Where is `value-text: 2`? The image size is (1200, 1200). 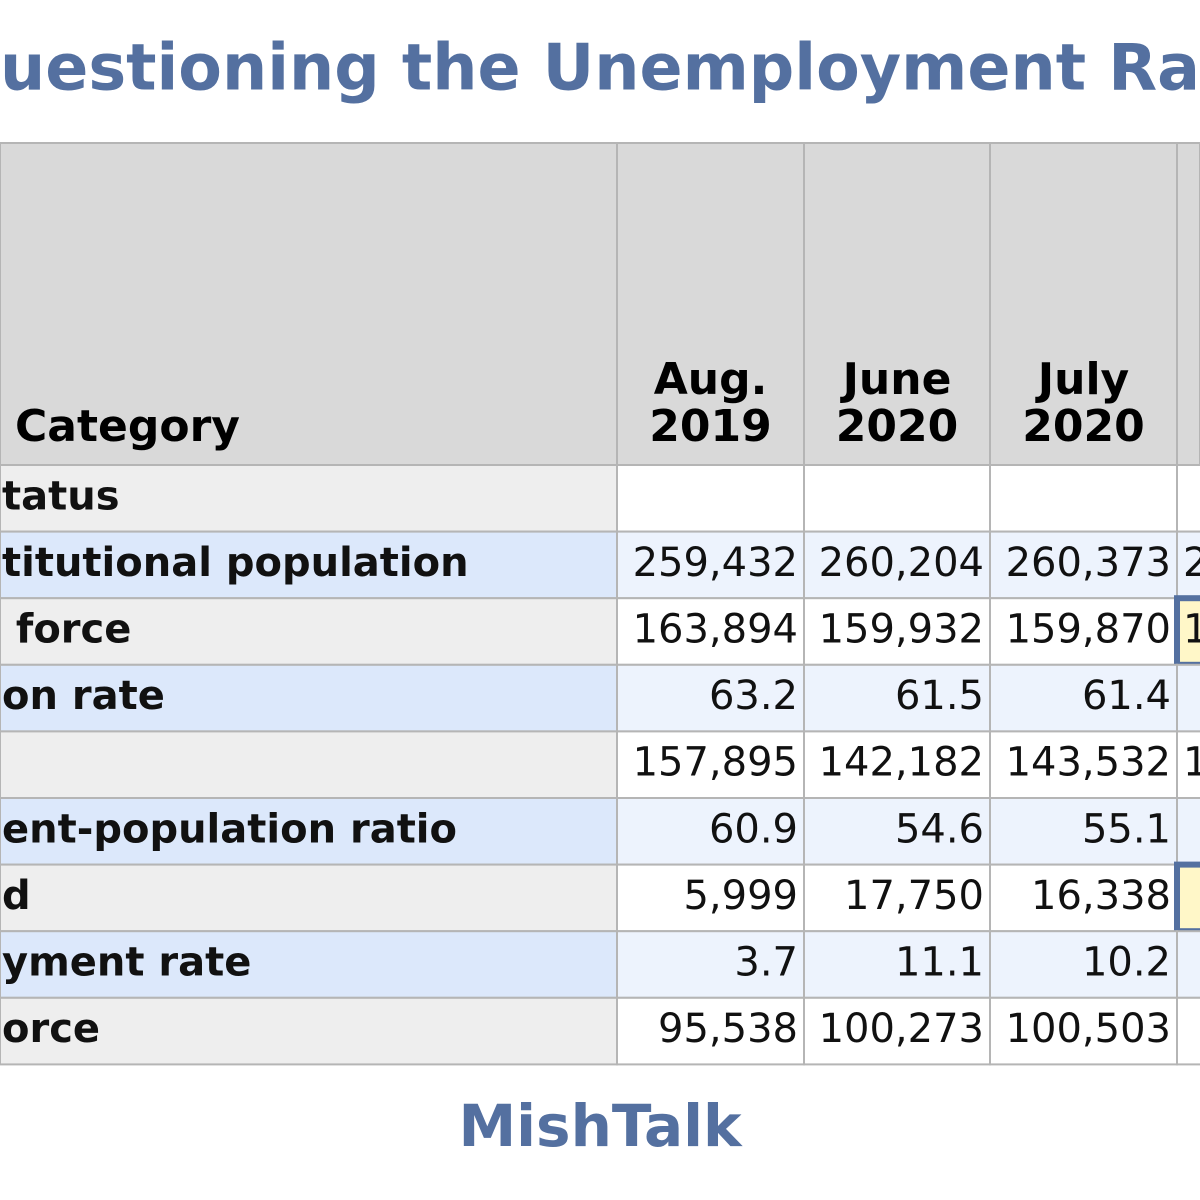 value-text: 2 is located at coordinates (1191, 563).